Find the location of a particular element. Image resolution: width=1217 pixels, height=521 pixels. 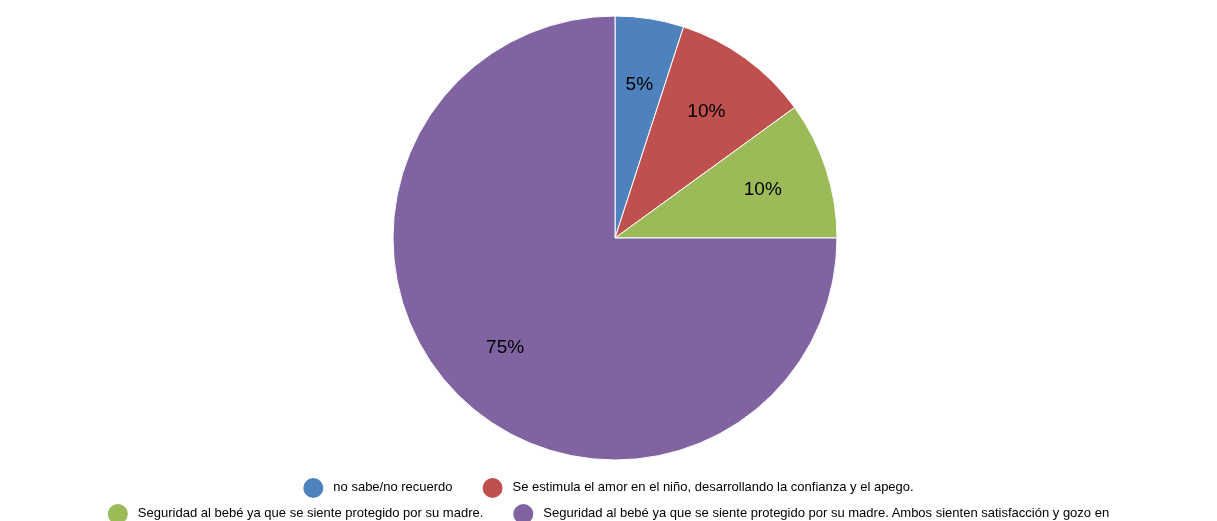

legend-label: Seguridad al bebé ya que se siente protegido por su madre. Ambos sienten satisfacción y gozo en is located at coordinates (826, 513).